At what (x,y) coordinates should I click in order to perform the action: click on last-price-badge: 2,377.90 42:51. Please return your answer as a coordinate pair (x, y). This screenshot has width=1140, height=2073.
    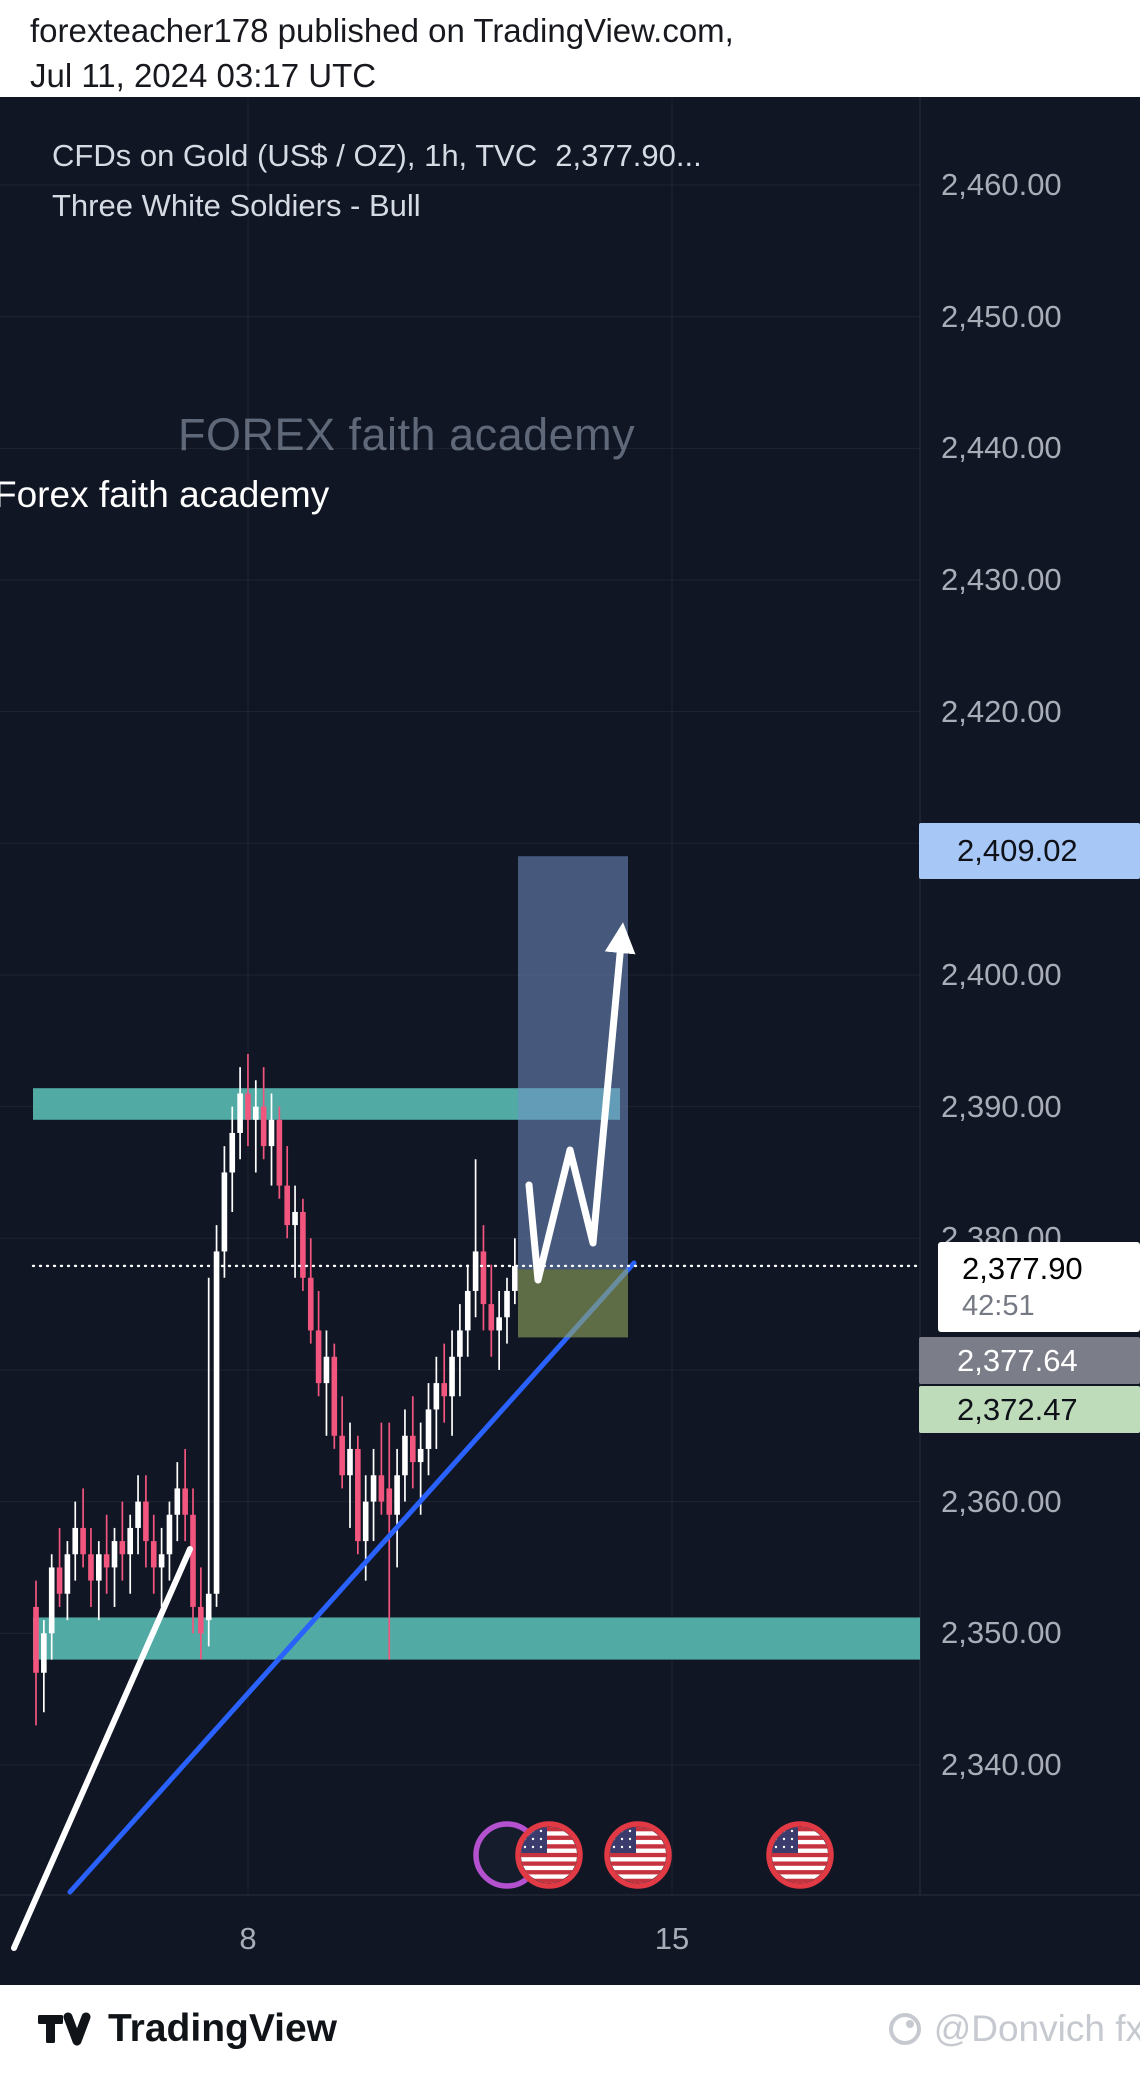
    Looking at the image, I should click on (1039, 1287).